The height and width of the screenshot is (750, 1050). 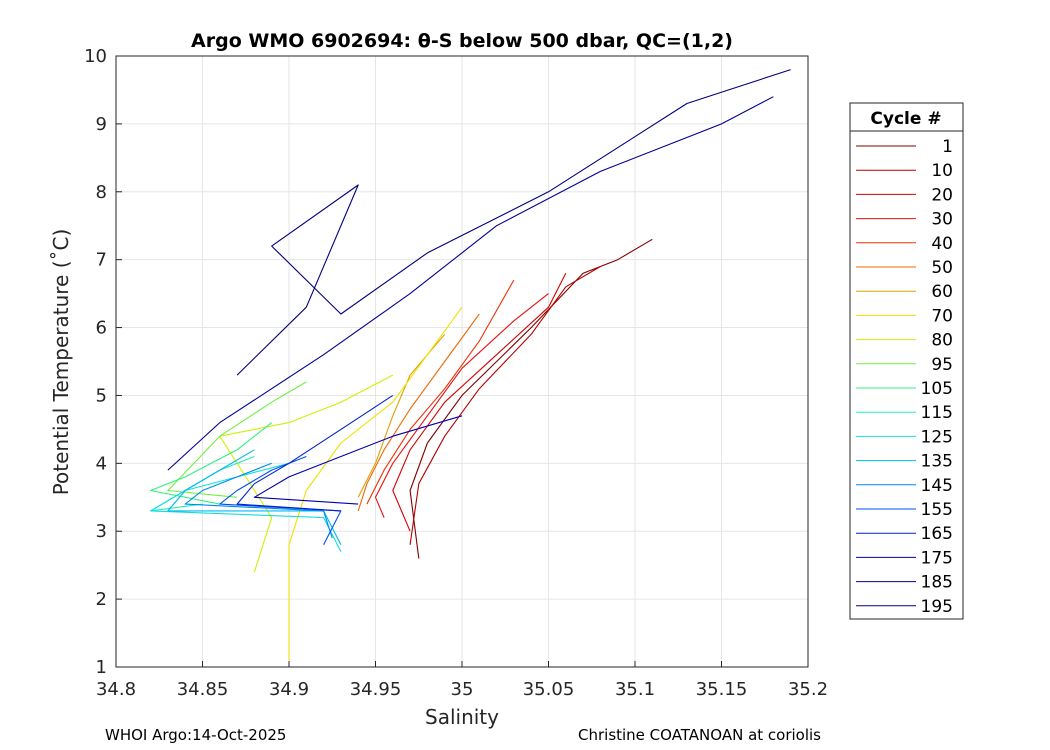 What do you see at coordinates (904, 244) in the screenshot?
I see `legend-entry-40: 40` at bounding box center [904, 244].